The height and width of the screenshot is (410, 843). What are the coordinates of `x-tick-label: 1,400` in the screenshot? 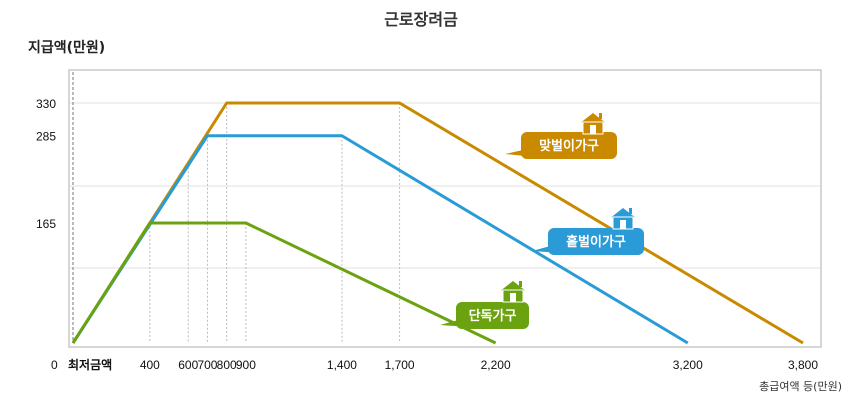 It's located at (342, 365).